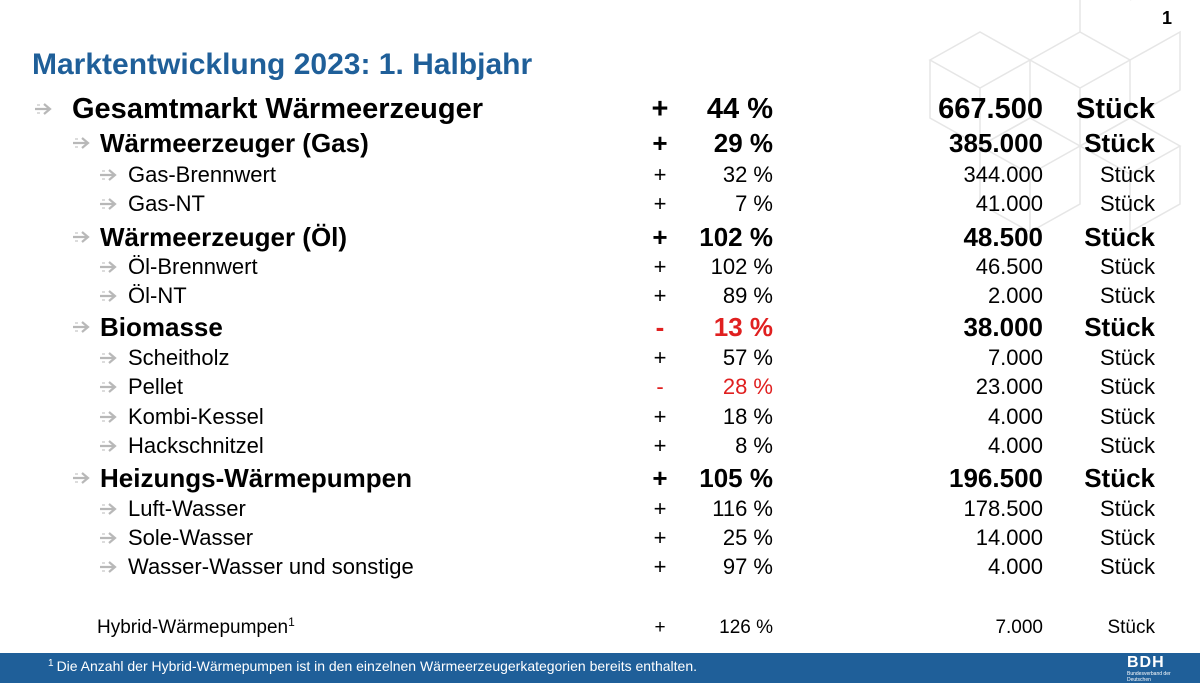 This screenshot has width=1200, height=683. What do you see at coordinates (179, 357) in the screenshot?
I see `row-label: Scheitholz` at bounding box center [179, 357].